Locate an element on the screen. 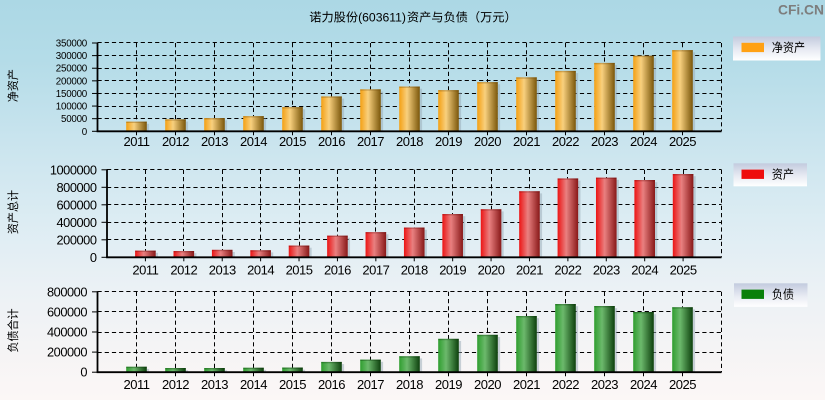 This screenshot has height=400, width=825. svg-text: 50000 is located at coordinates (74, 119).